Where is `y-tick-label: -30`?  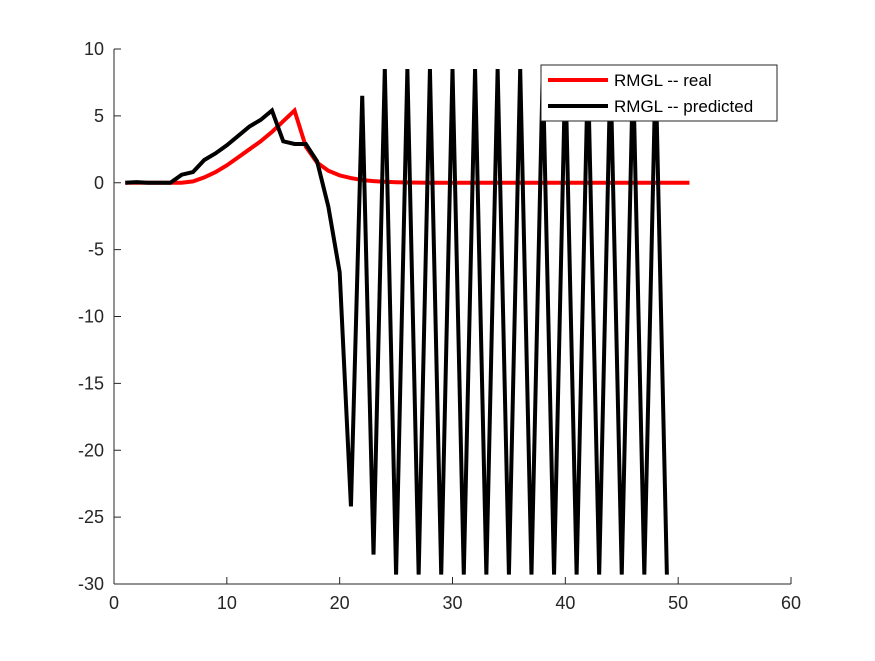 y-tick-label: -30 is located at coordinates (91, 584).